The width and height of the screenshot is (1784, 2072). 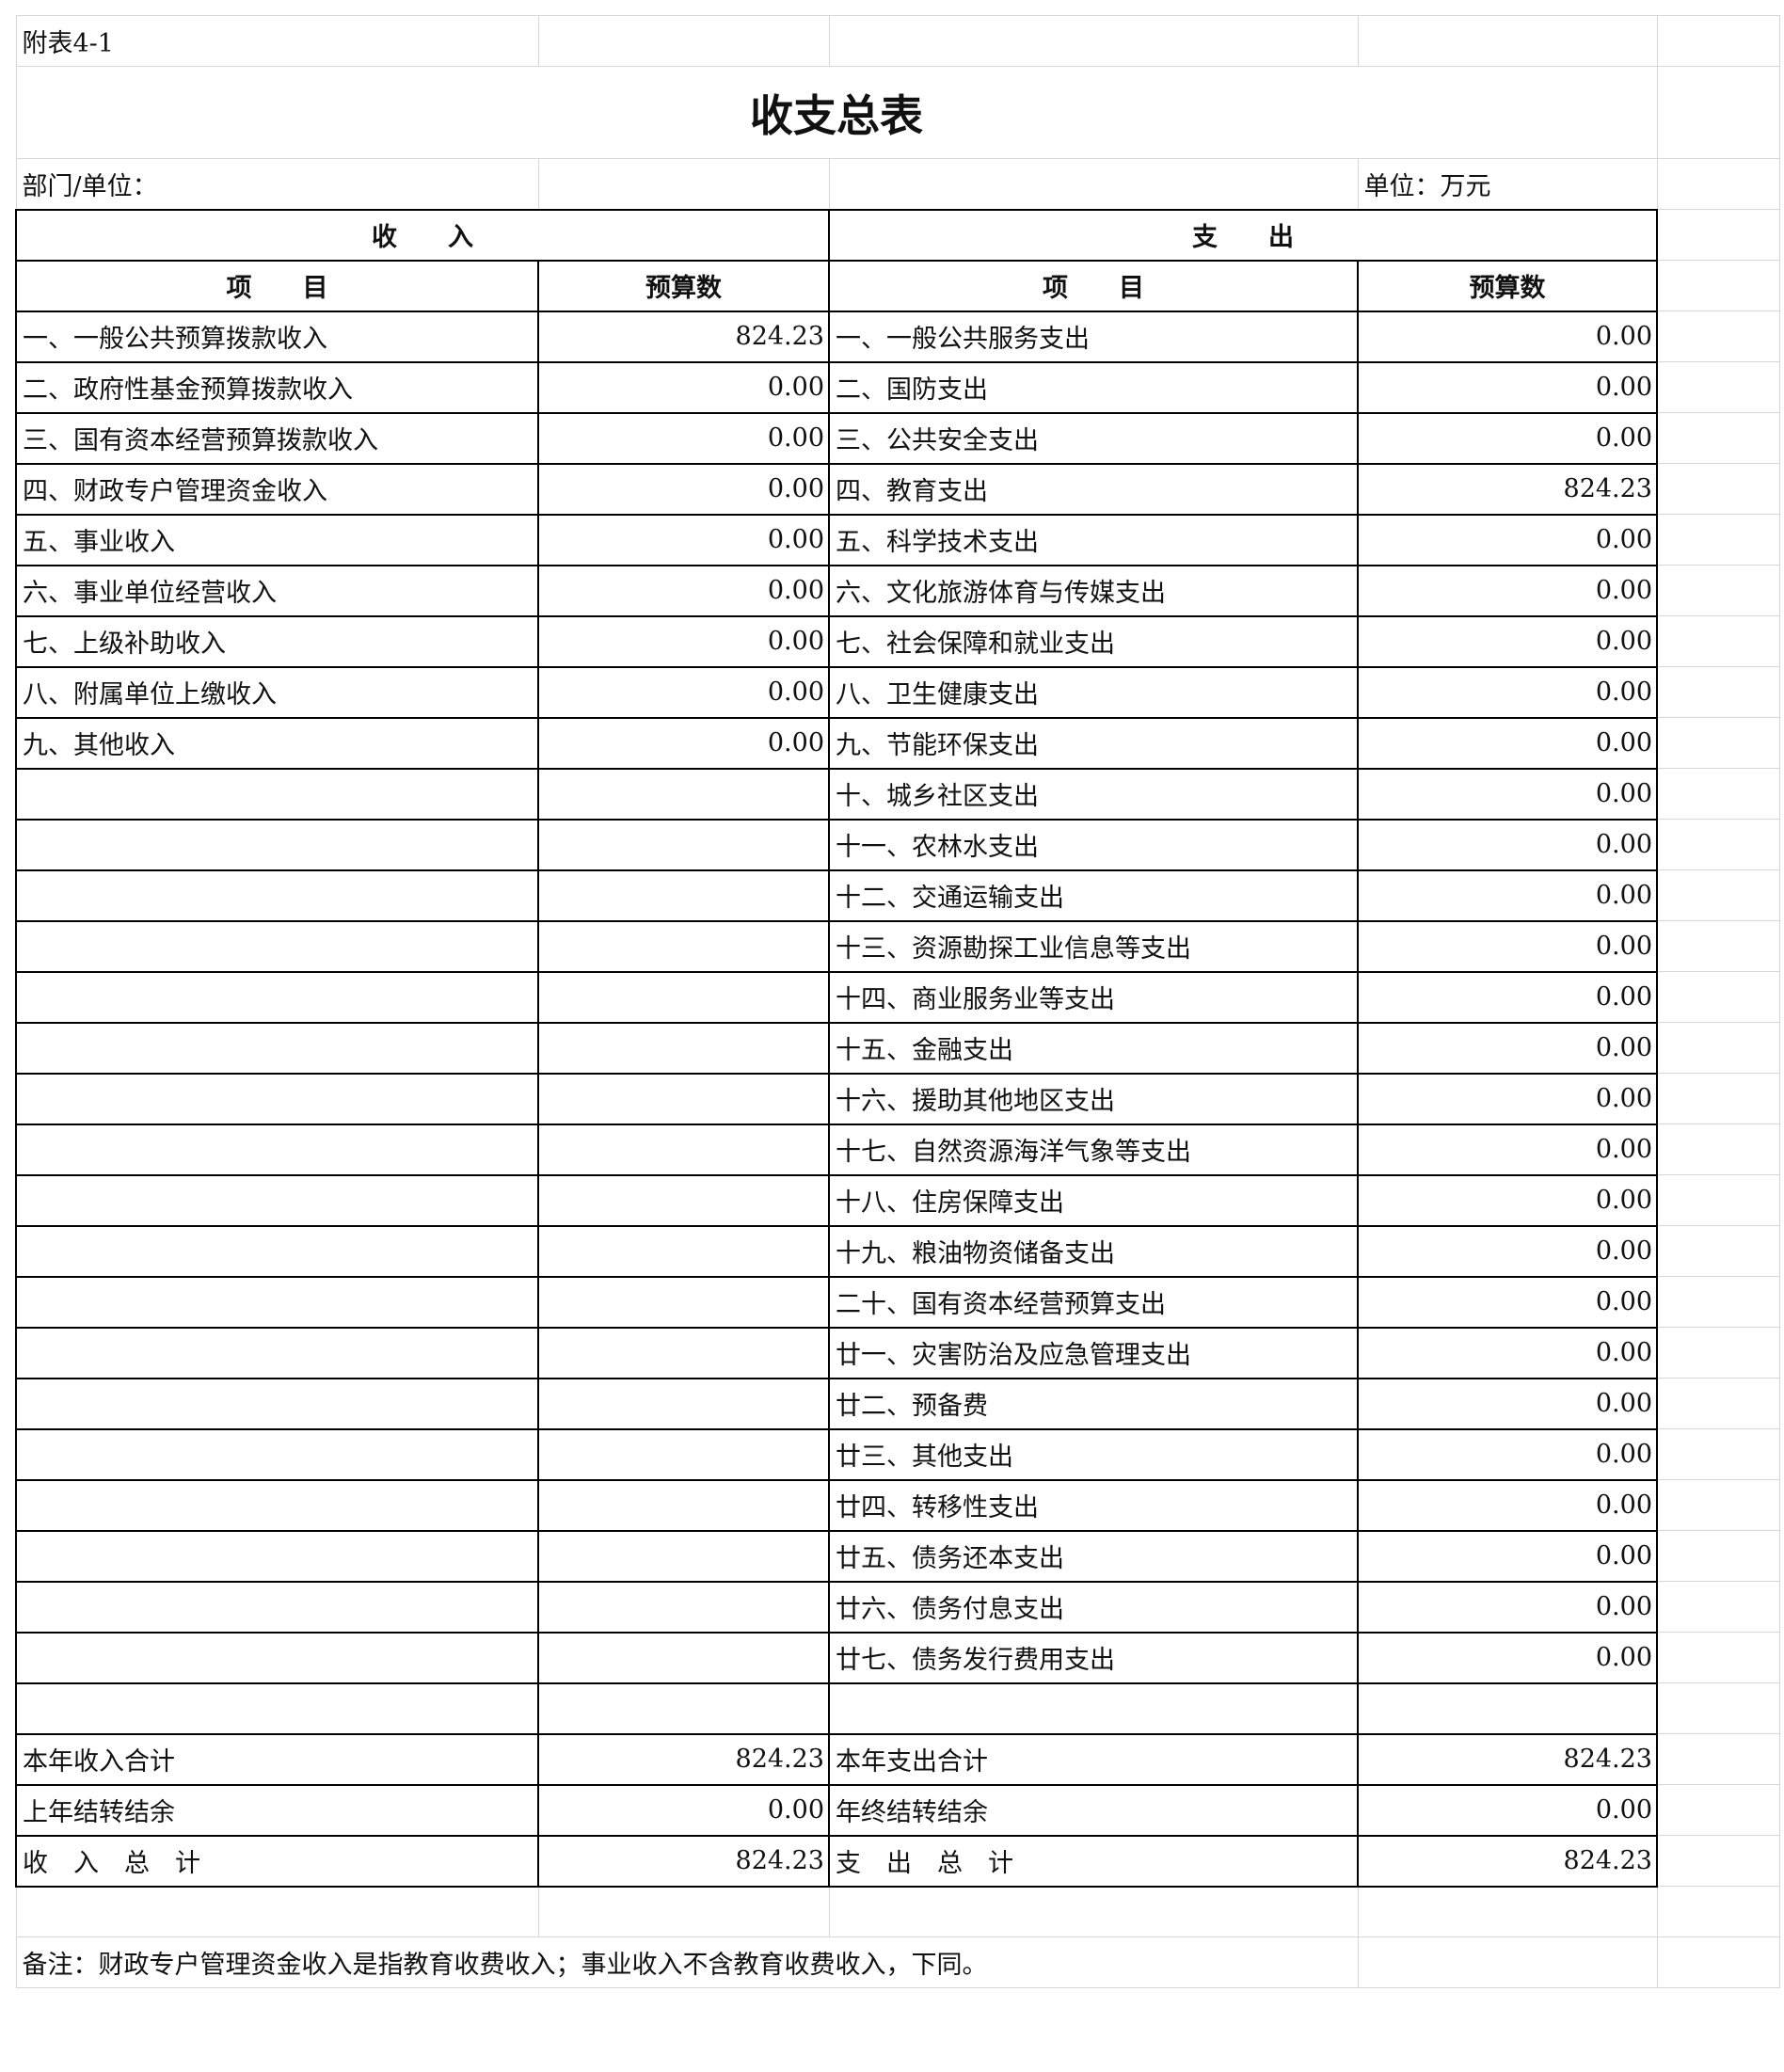 I want to click on table-row: 十五、金融支出 0.00, so click(x=897, y=1048).